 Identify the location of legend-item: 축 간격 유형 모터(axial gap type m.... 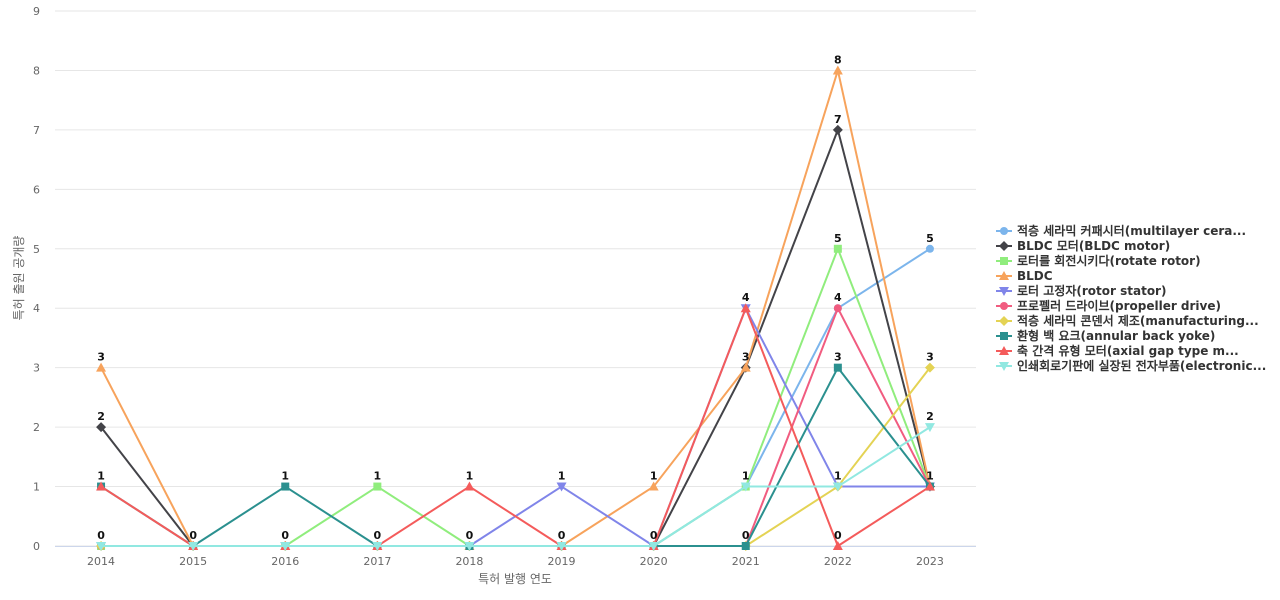
(1117, 350).